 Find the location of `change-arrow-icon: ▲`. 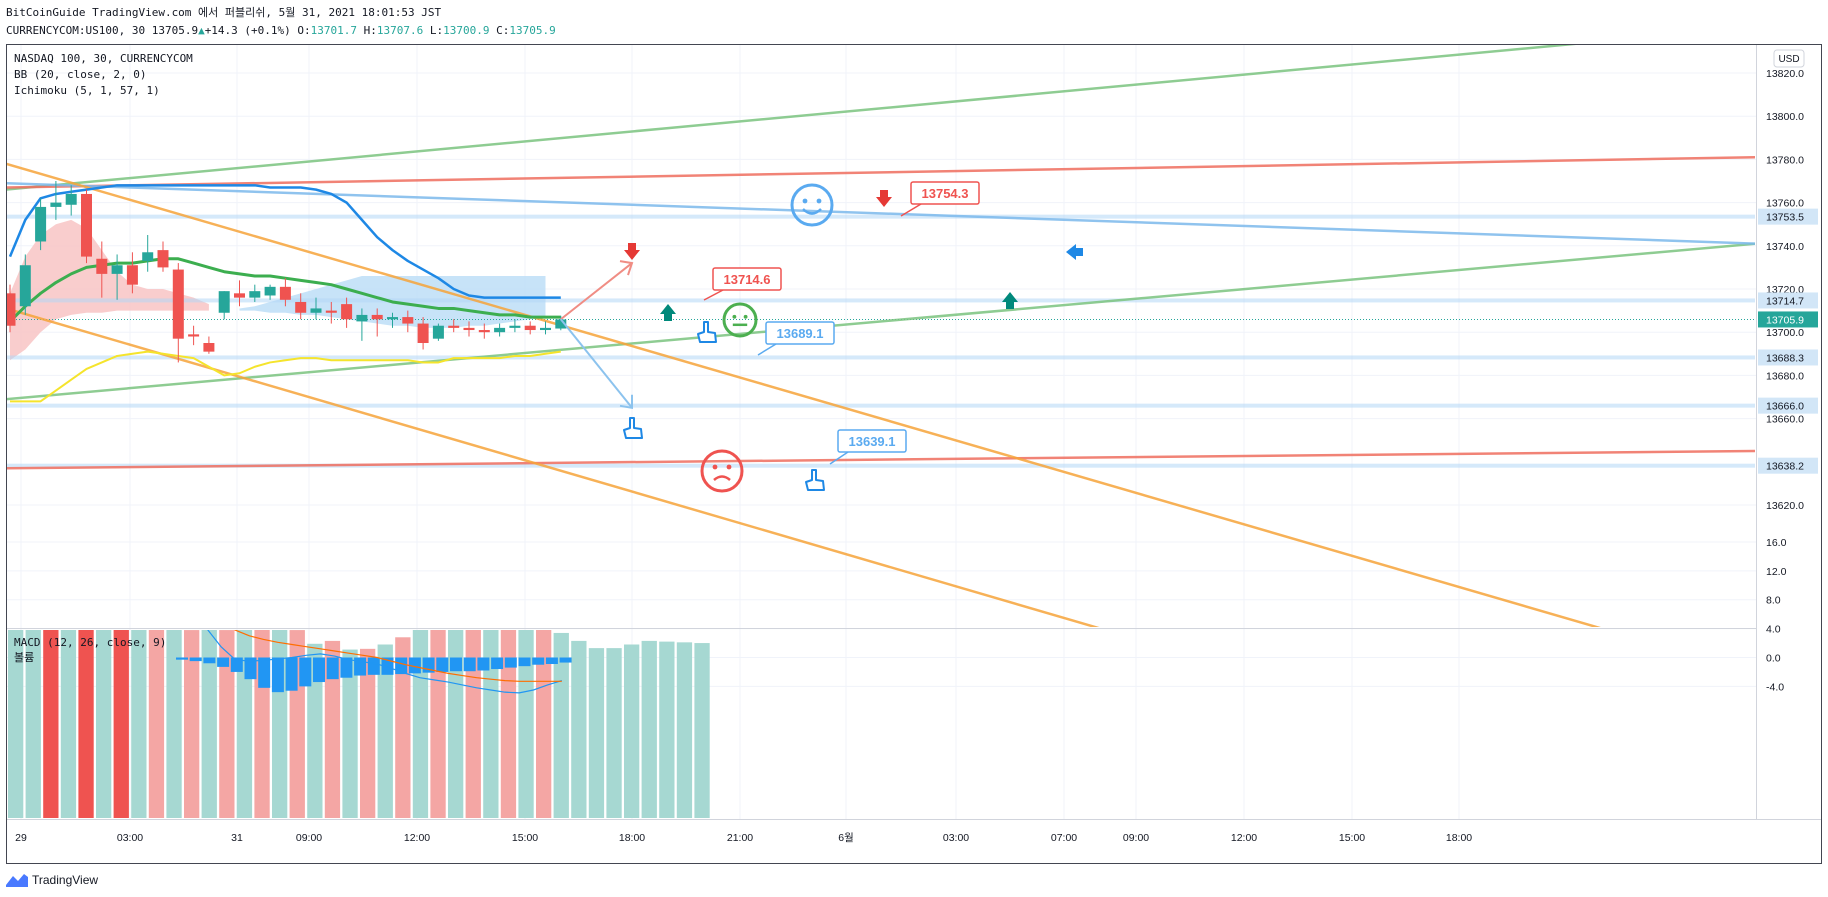

change-arrow-icon: ▲ is located at coordinates (201, 30).